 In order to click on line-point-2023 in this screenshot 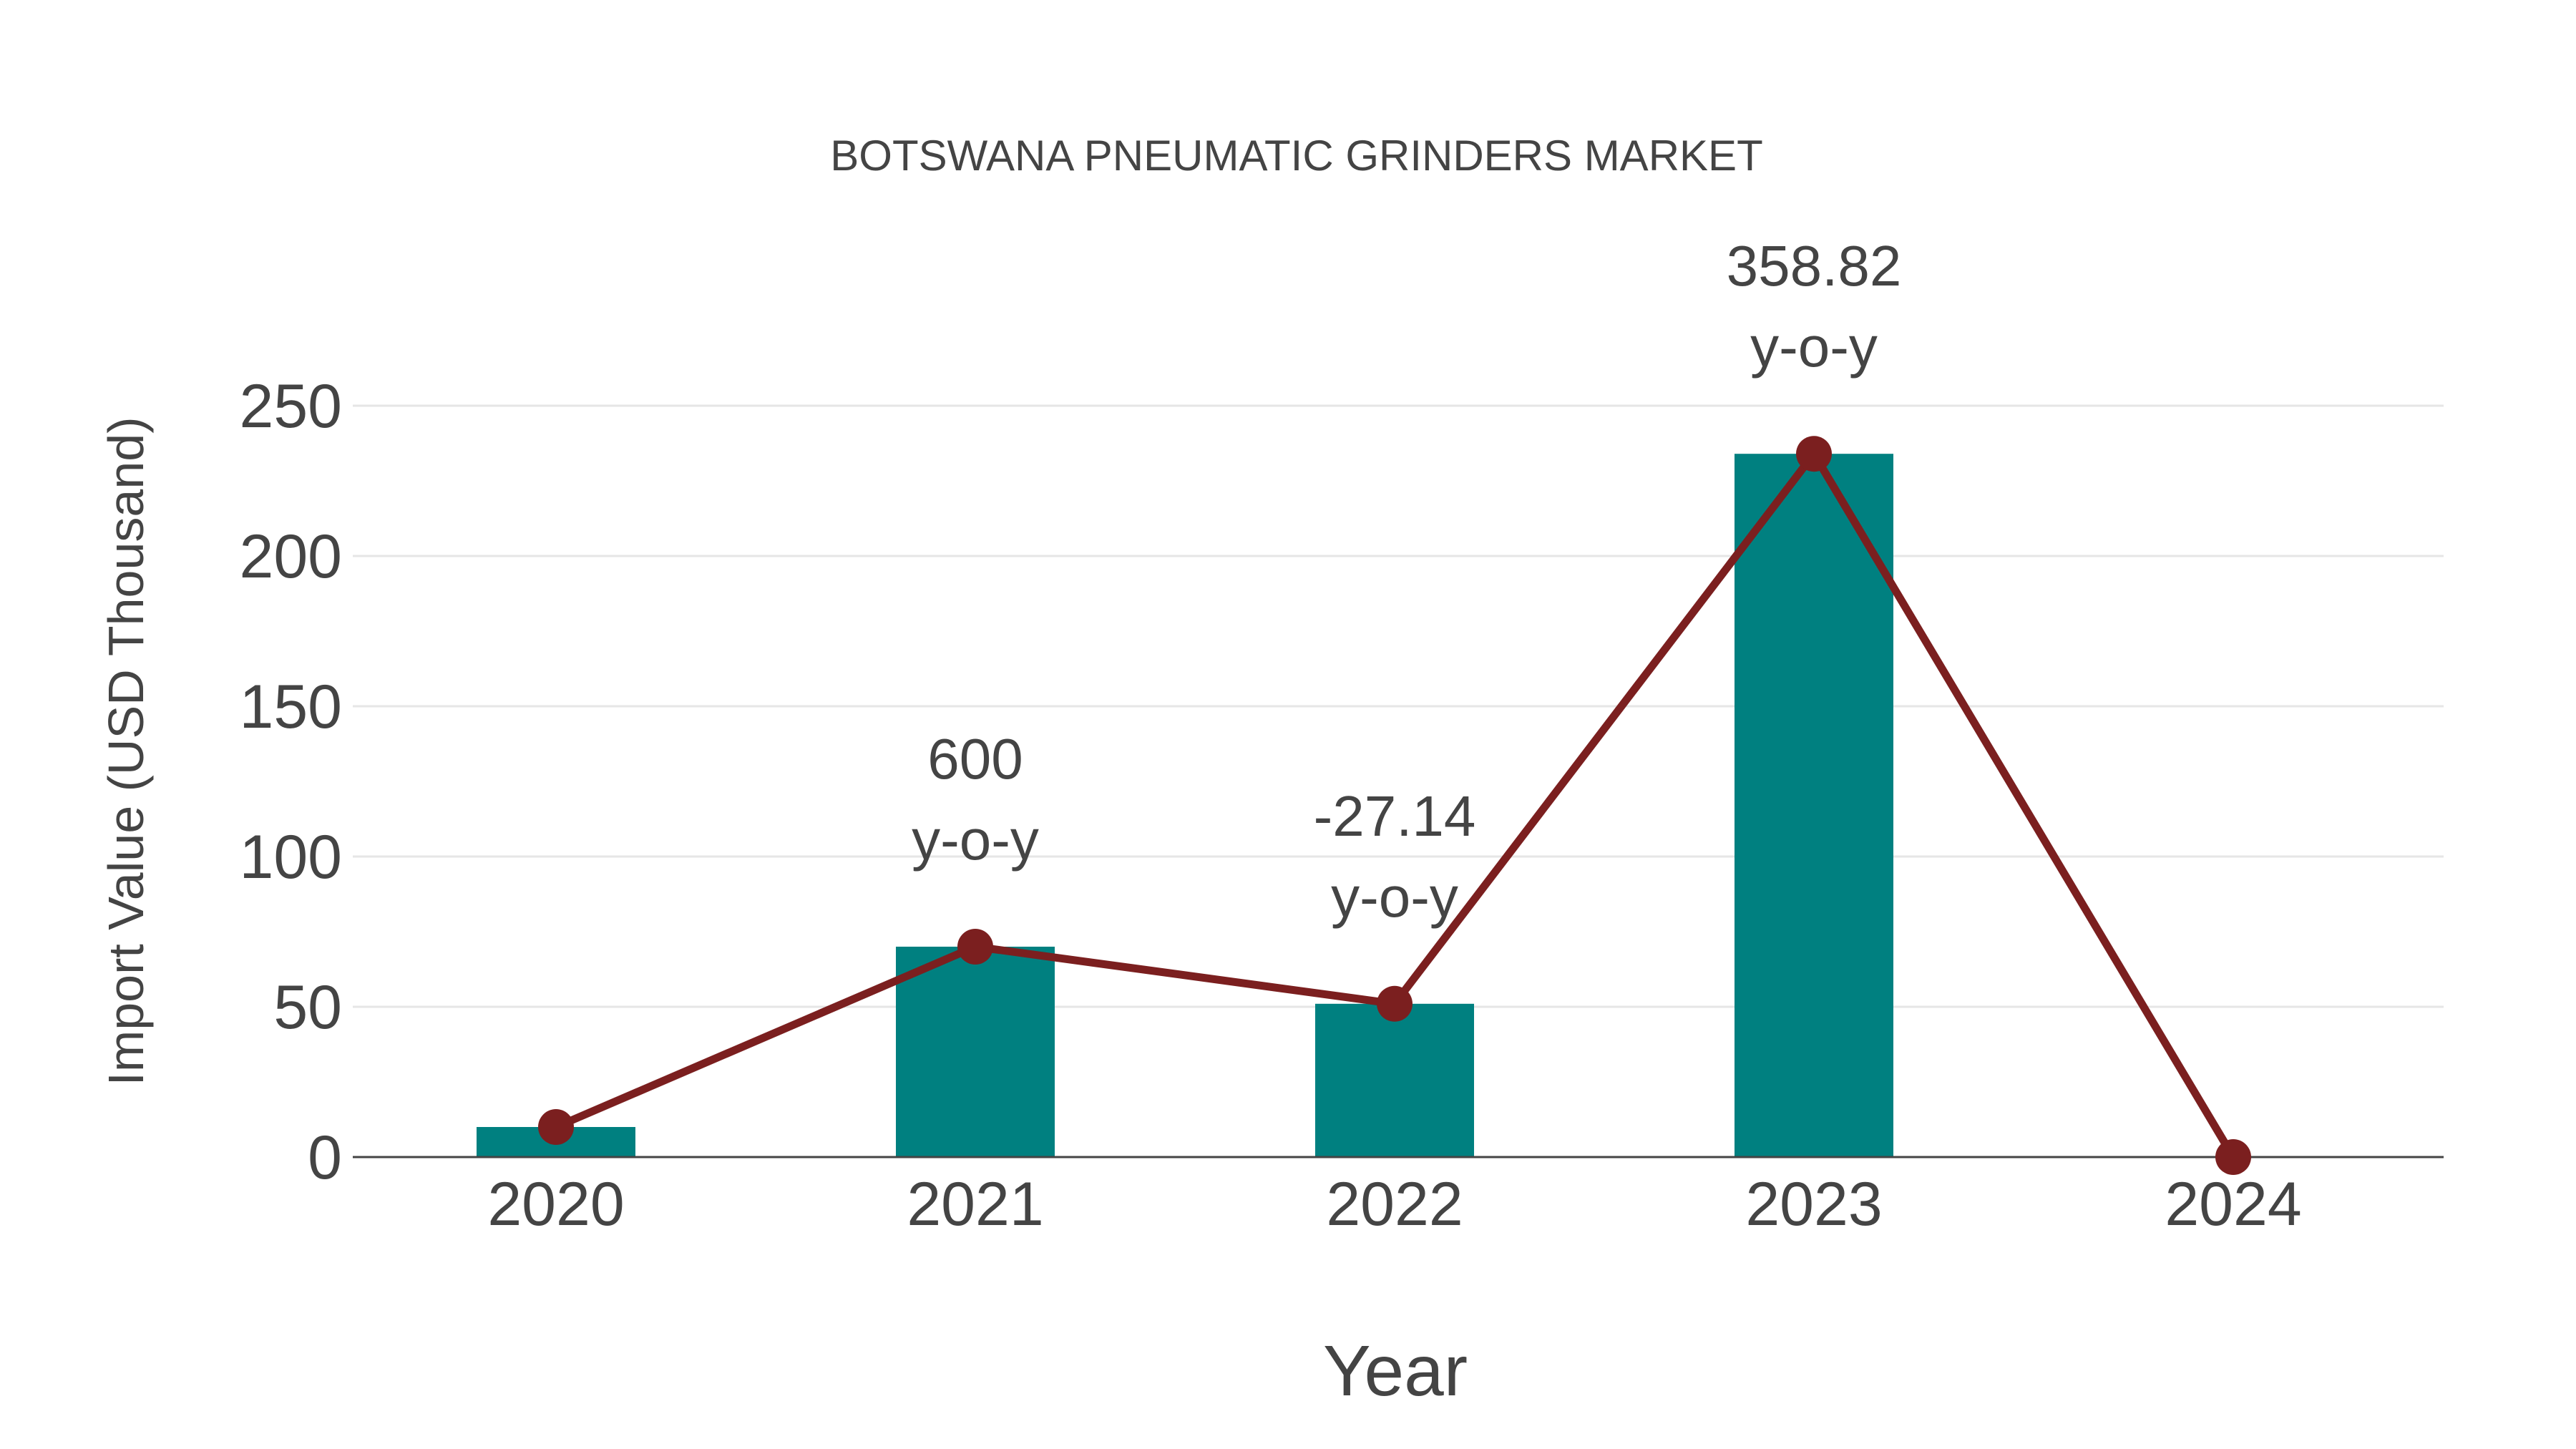, I will do `click(1814, 454)`.